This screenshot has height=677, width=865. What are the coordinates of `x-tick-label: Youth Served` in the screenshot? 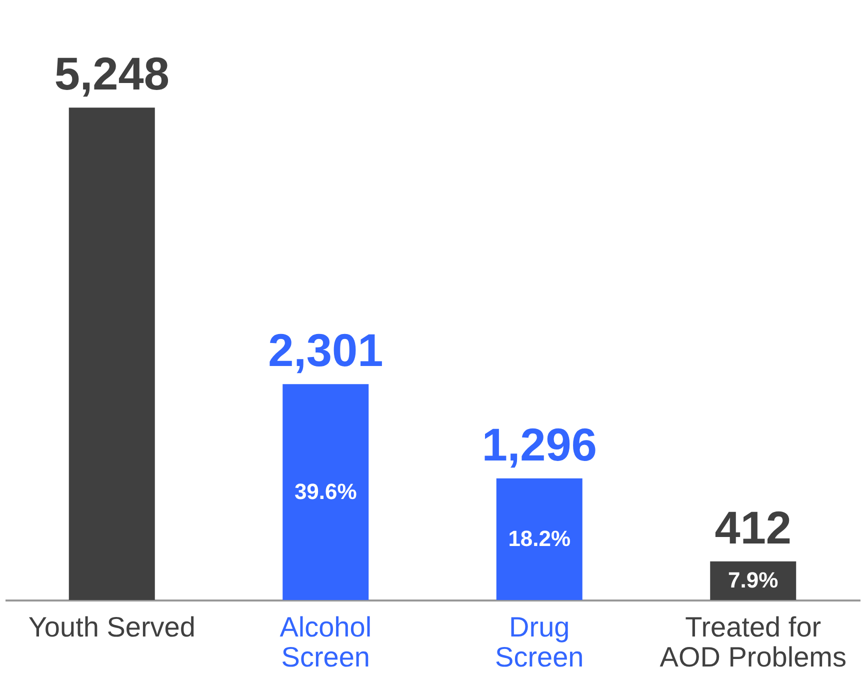 It's located at (112, 627).